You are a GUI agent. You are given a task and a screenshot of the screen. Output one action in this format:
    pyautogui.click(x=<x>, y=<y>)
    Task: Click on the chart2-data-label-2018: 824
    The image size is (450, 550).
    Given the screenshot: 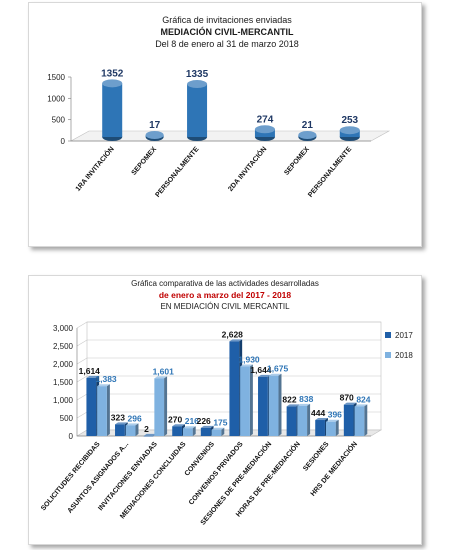 What is the action you would take?
    pyautogui.click(x=363, y=399)
    